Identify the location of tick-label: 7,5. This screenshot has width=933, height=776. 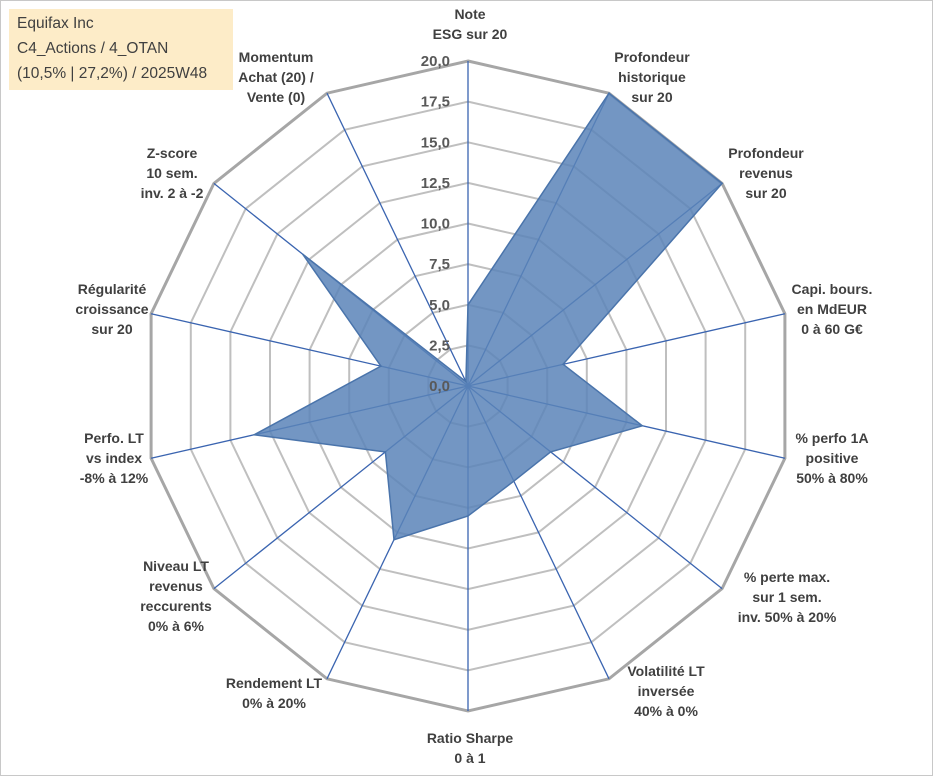
(439, 264).